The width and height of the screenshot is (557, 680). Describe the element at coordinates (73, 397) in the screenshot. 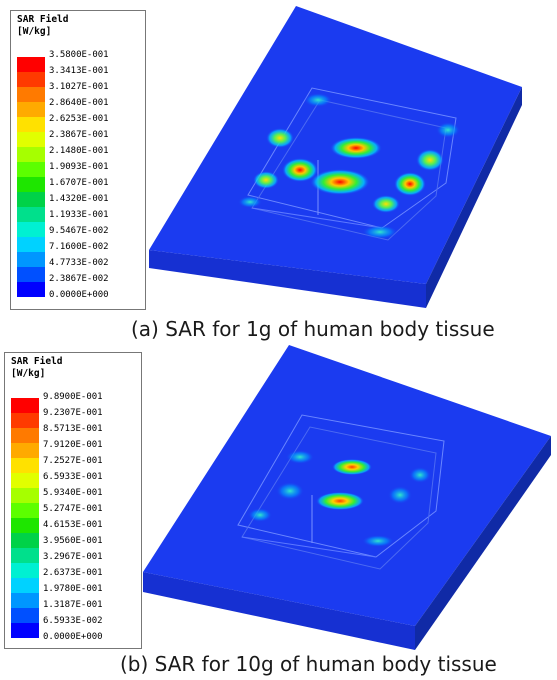

I see `scale-tick-label: 9.8900E-001` at that location.